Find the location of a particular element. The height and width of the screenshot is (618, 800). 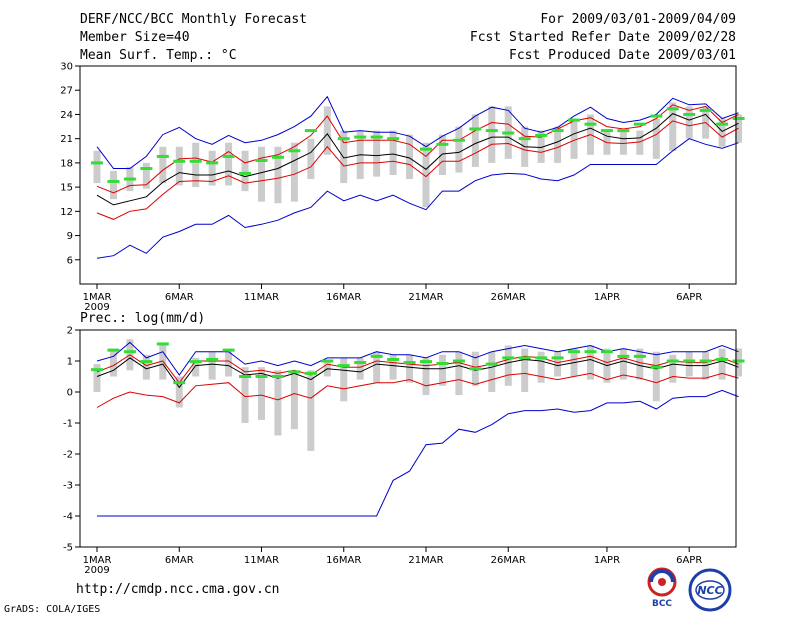

y-tick-label: 1 is located at coordinates (70, 362).